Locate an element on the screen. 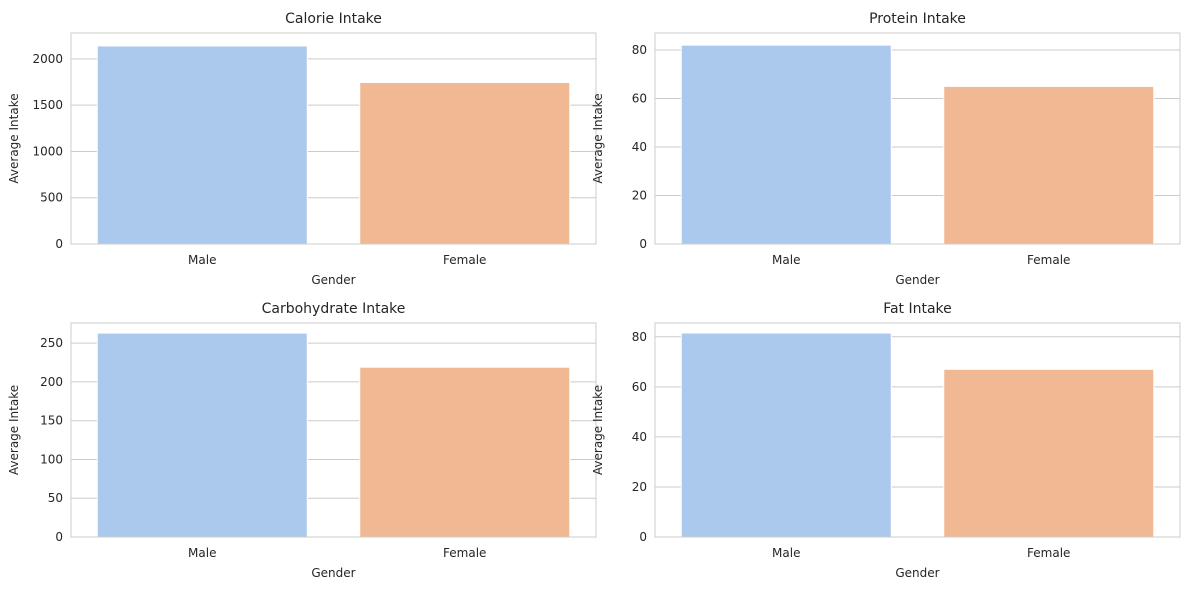 The height and width of the screenshot is (590, 1189). chart-title: Fat Intake is located at coordinates (917, 309).